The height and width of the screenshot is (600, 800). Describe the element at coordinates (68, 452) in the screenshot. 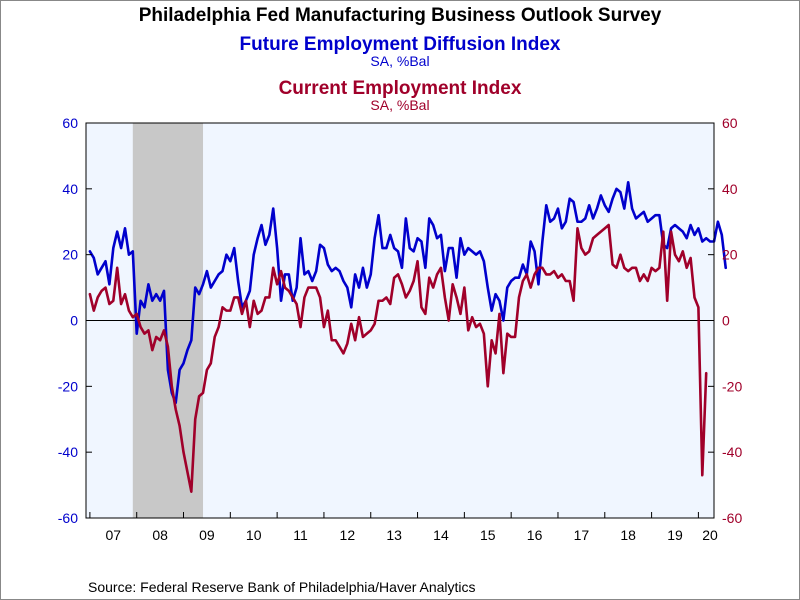

I see `left-y-tick-label: -40` at that location.